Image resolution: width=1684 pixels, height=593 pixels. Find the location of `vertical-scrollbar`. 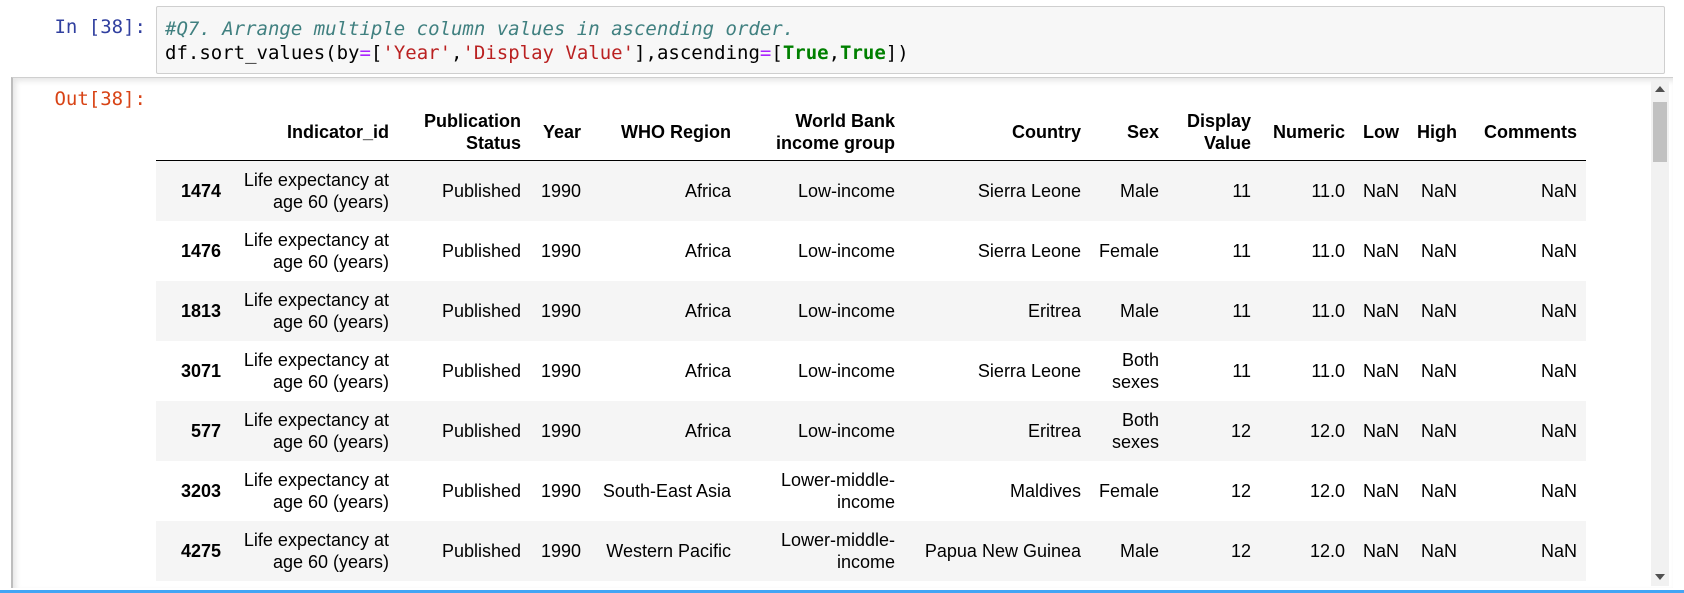

vertical-scrollbar is located at coordinates (1660, 333).